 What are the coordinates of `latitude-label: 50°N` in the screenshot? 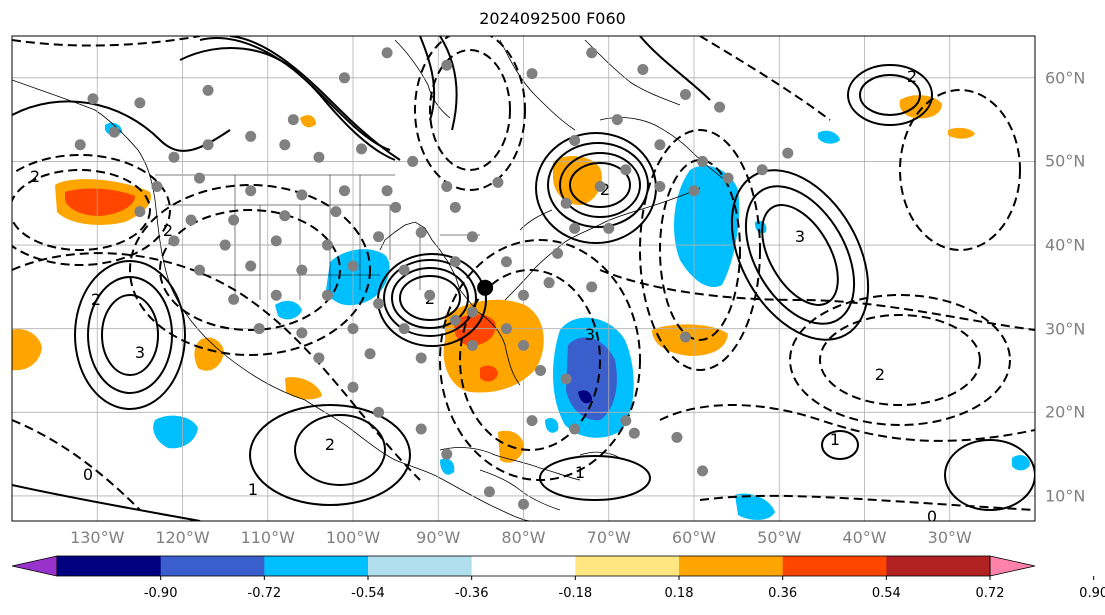 It's located at (1065, 161).